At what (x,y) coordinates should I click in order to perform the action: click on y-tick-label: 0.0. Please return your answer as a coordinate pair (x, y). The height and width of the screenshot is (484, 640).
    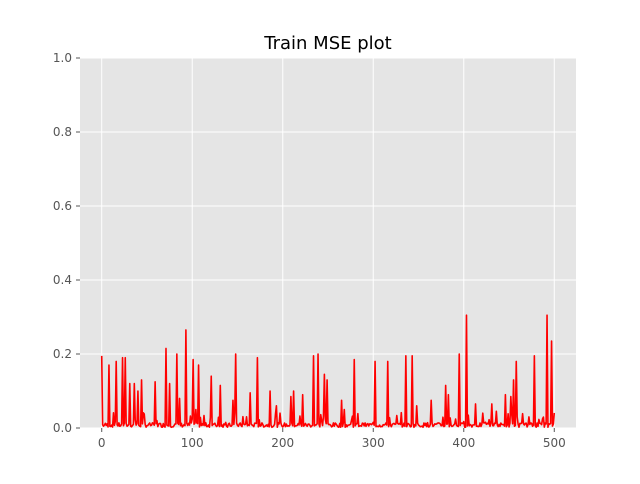
    Looking at the image, I should click on (62, 428).